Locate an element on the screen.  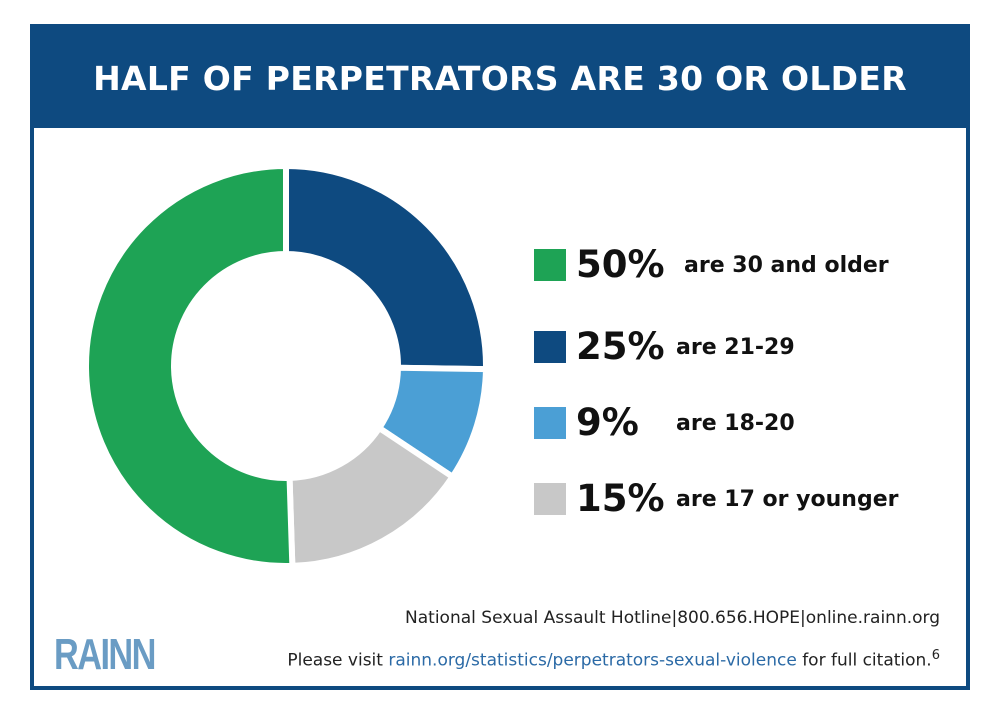
legend-item: 50% are 30 and older is located at coordinates (744, 265).